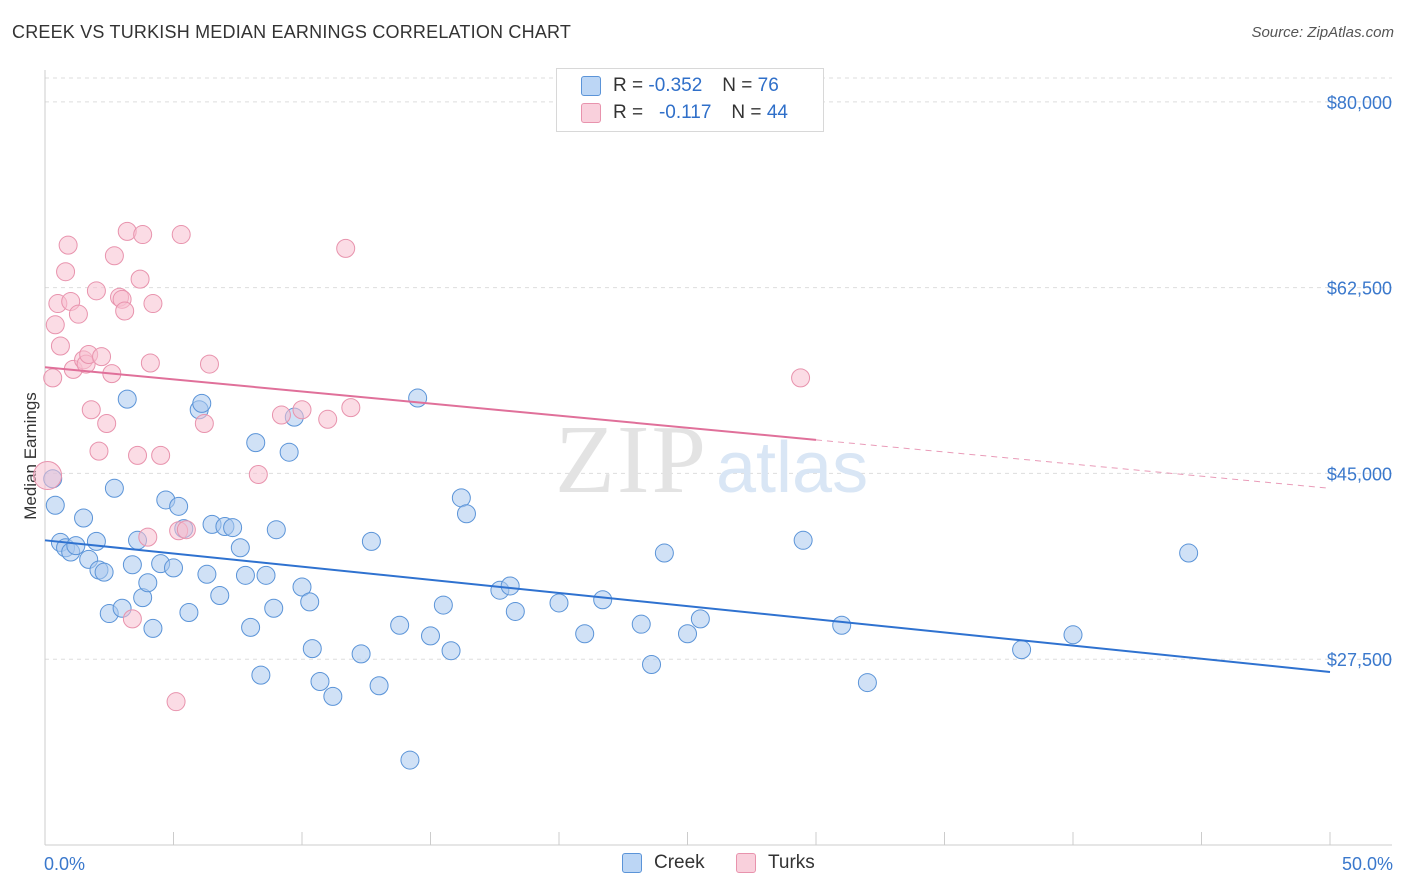 This screenshot has height=892, width=1406. What do you see at coordinates (1359, 103) in the screenshot?
I see `y-tick-label: $80,000` at bounding box center [1359, 103].